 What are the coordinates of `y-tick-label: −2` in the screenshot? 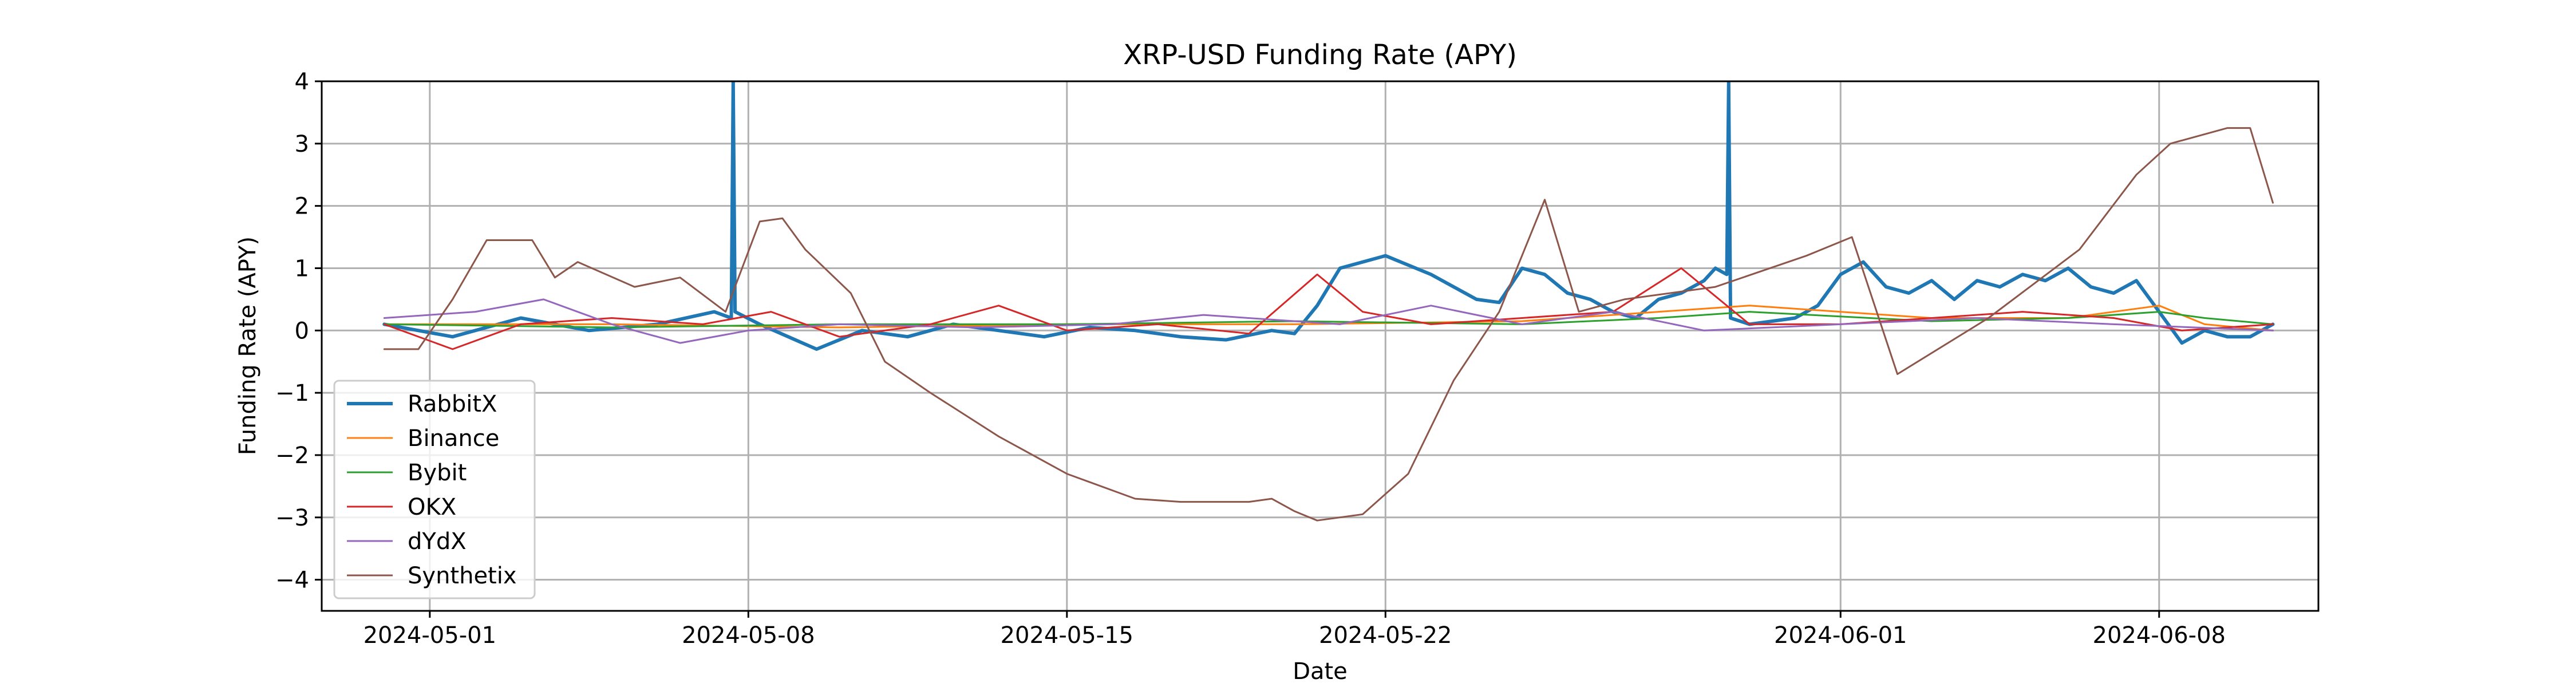 It's located at (292, 456).